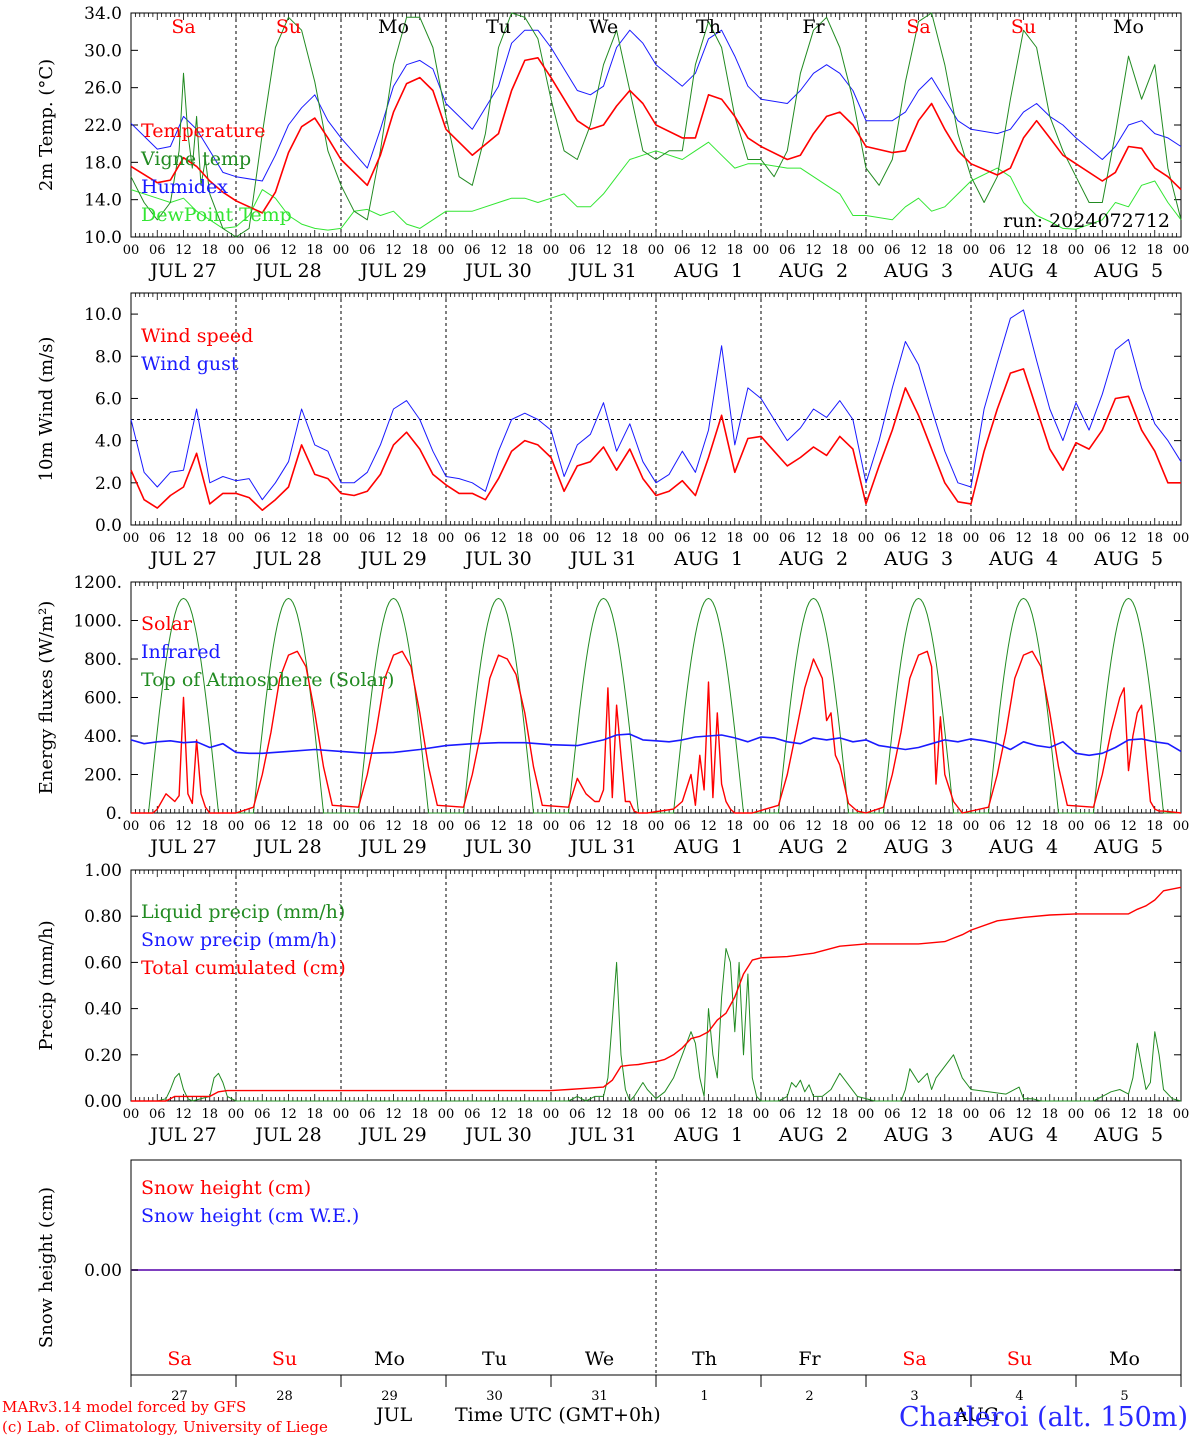 The image size is (1194, 1445). I want to click on legend-entry: Solar, so click(167, 624).